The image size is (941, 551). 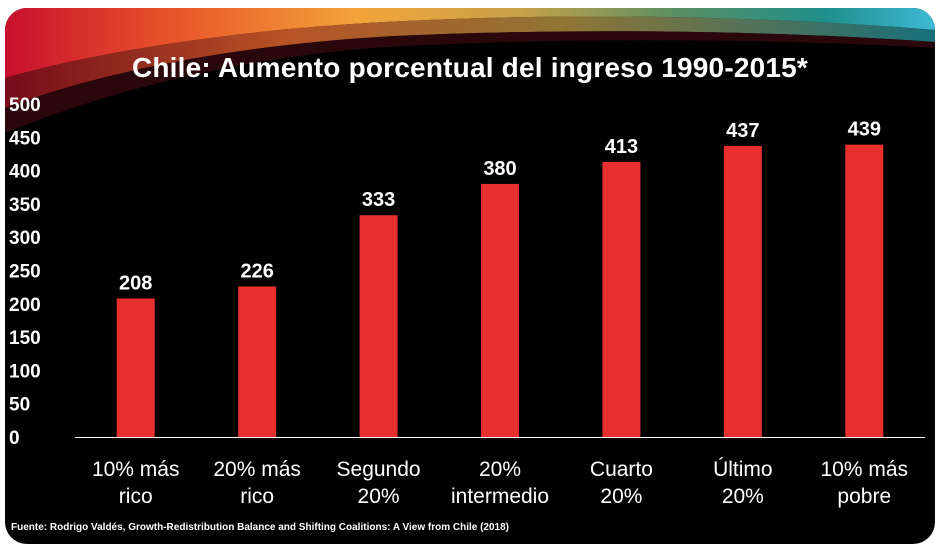 I want to click on x-category-label: Segundo, so click(x=379, y=469).